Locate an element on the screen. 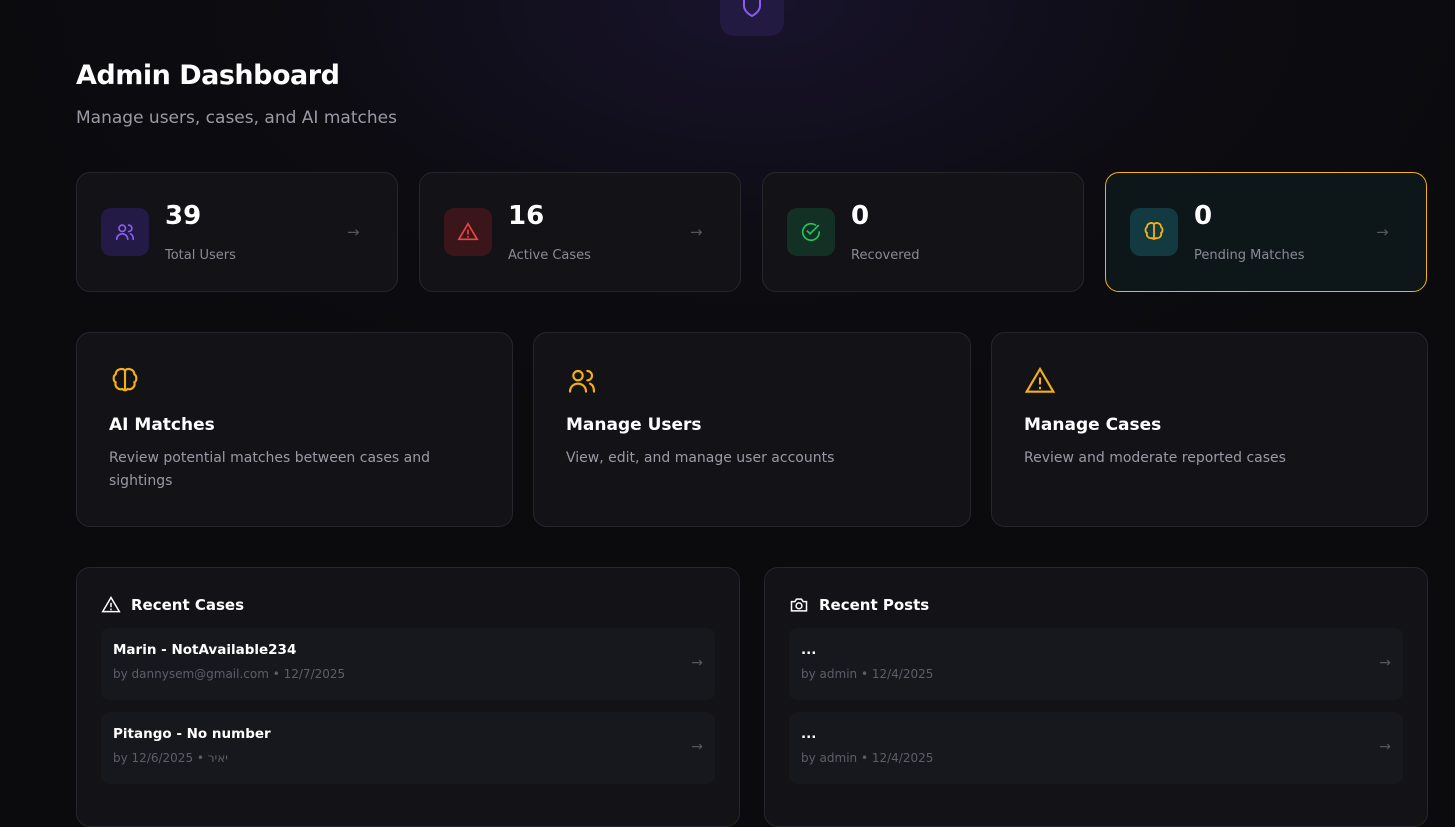  case-list-item: Pitango - No number by יאיר • 12/6/2025 → is located at coordinates (408, 748).